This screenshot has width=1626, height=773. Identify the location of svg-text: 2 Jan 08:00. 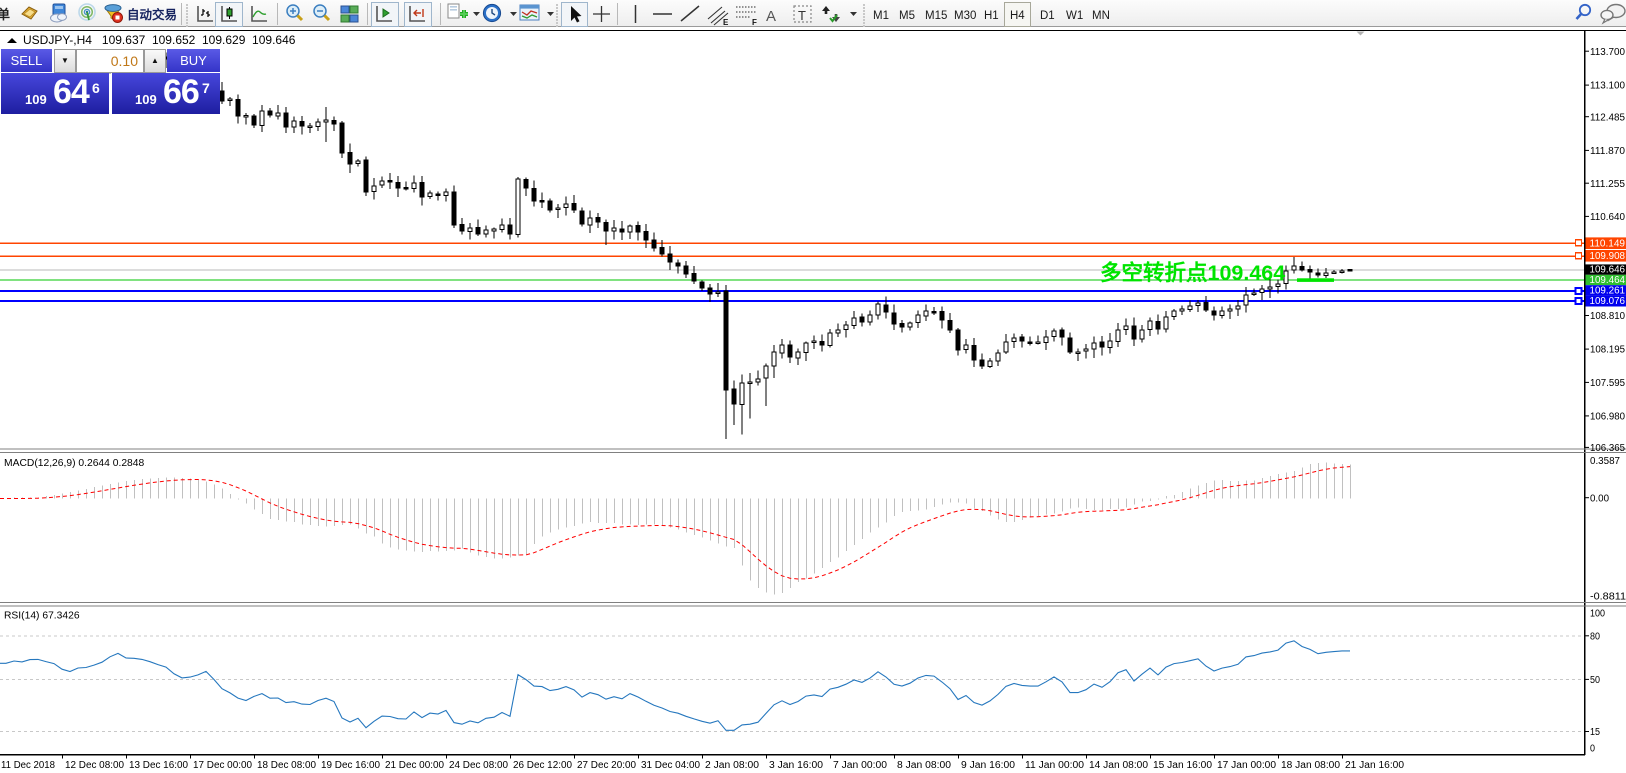
(732, 765).